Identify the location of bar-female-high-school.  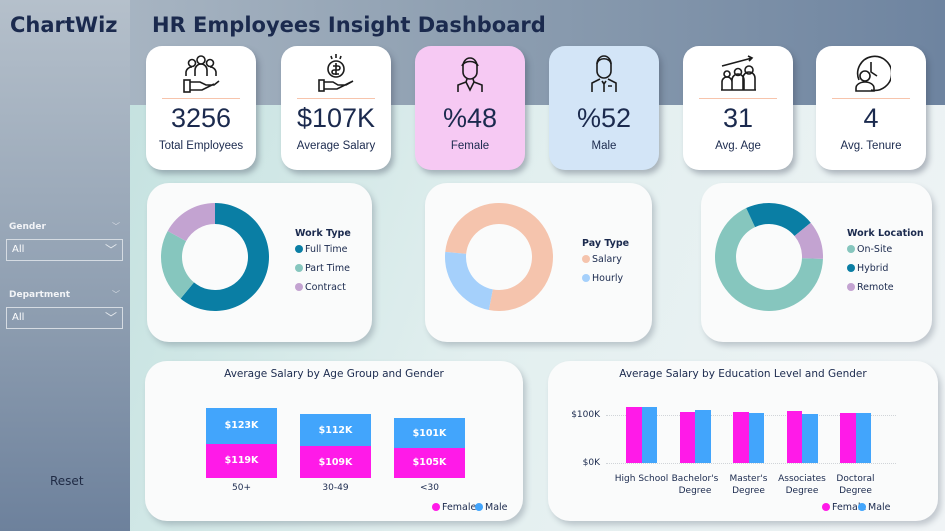
(634, 435).